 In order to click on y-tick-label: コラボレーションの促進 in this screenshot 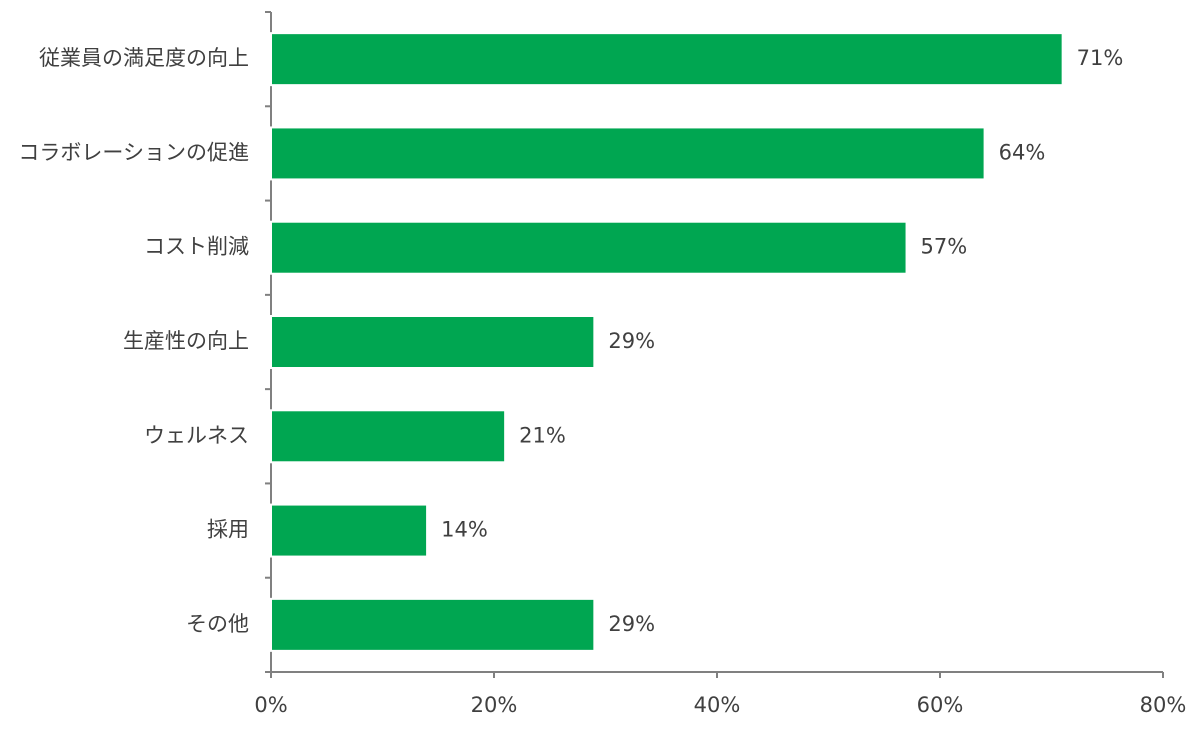, I will do `click(133, 152)`.